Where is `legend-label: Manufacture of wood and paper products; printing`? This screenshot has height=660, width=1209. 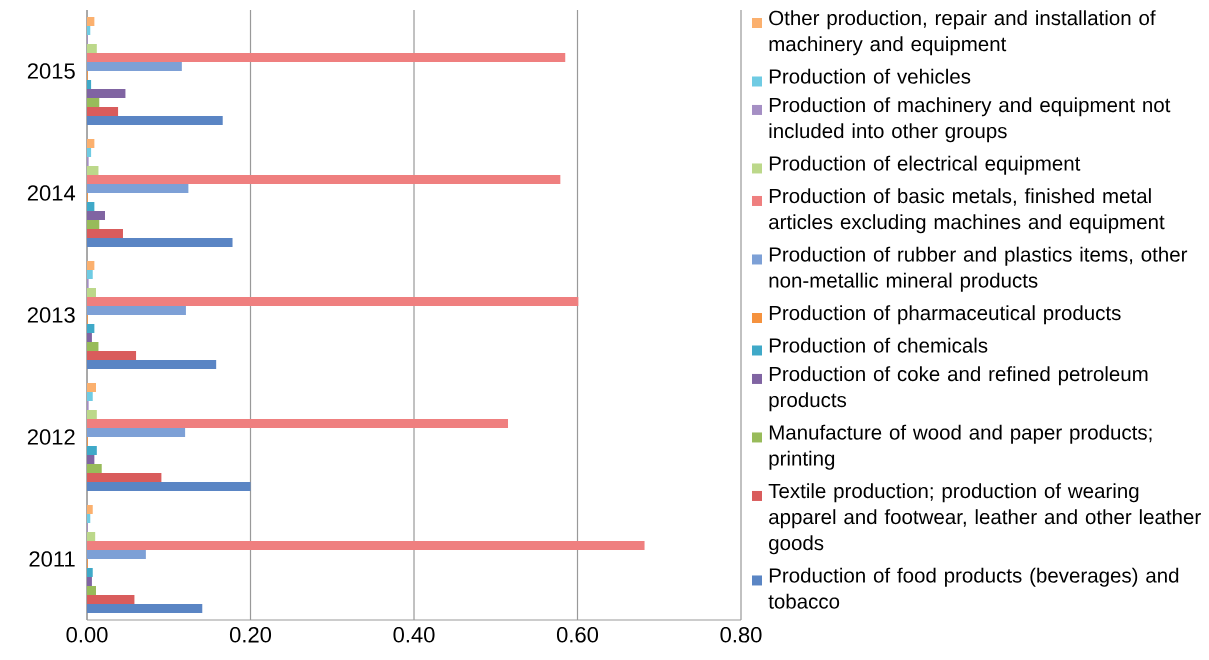 legend-label: Manufacture of wood and paper products; printing is located at coordinates (960, 447).